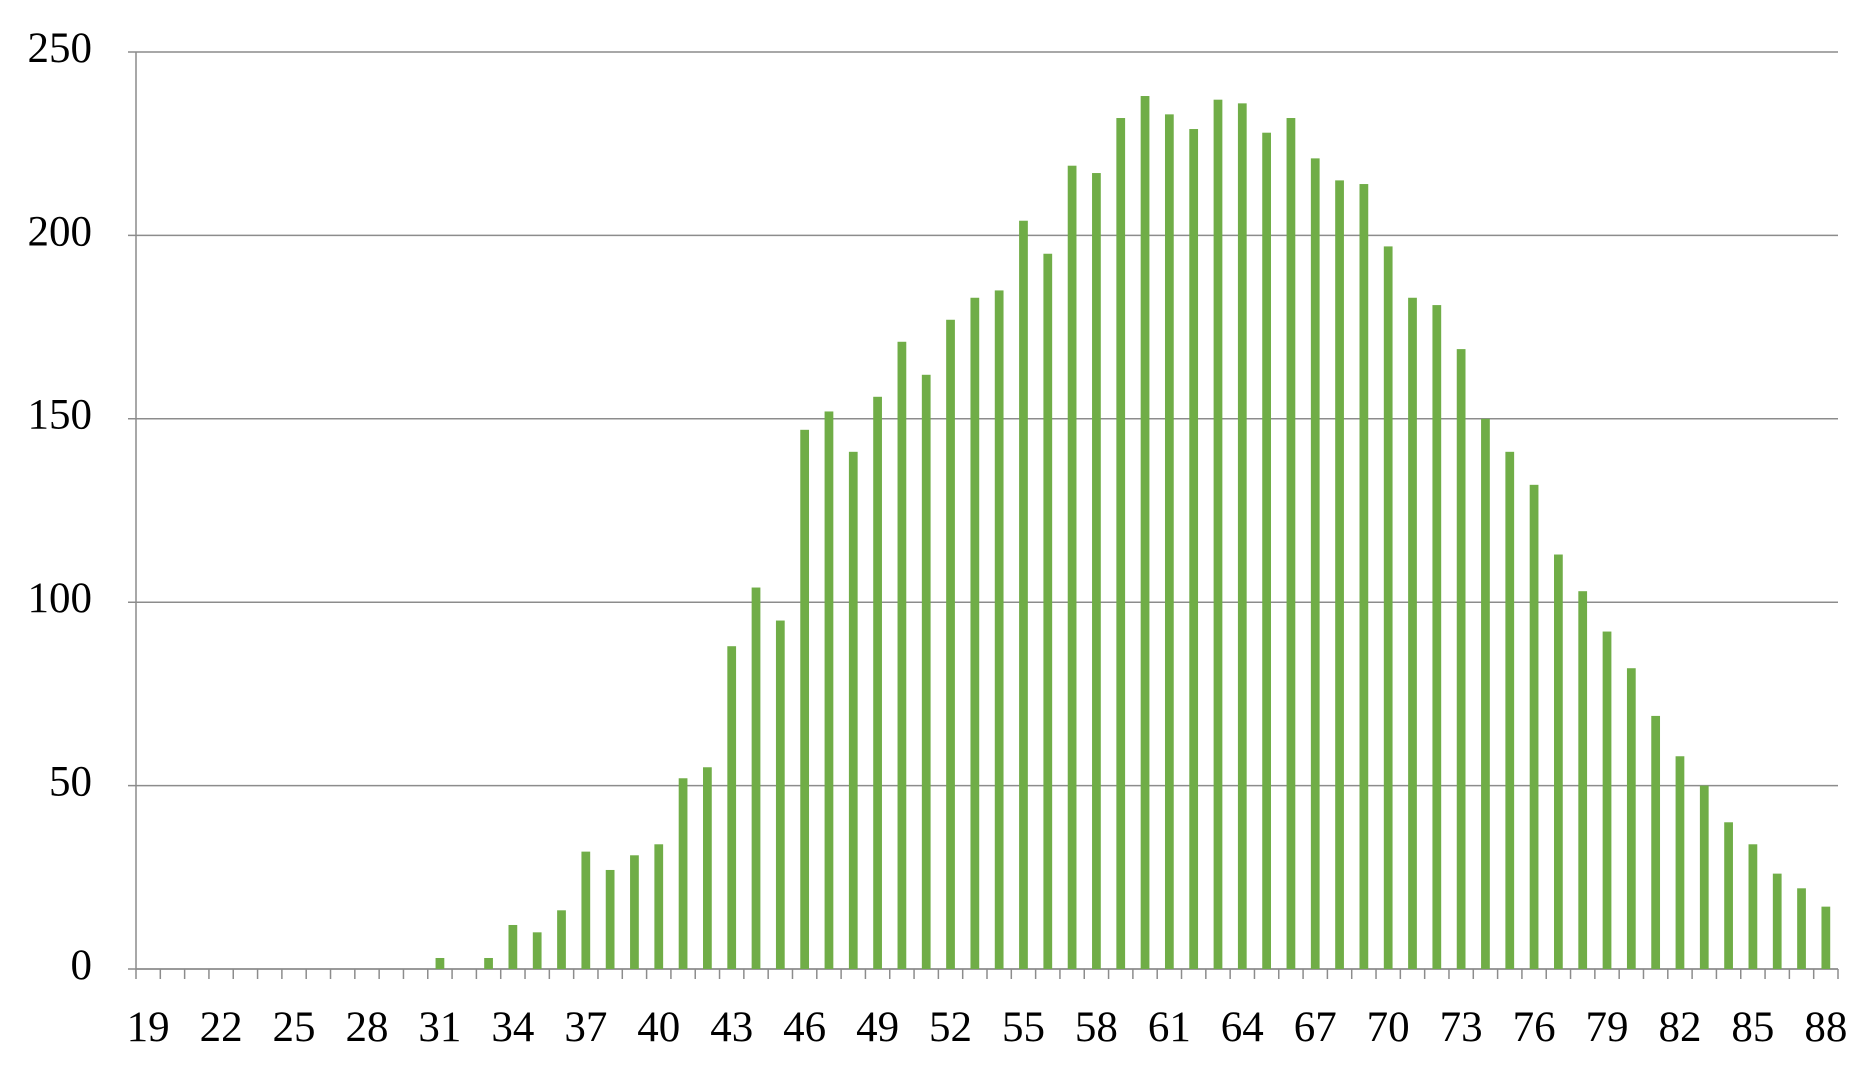 The width and height of the screenshot is (1874, 1075). Describe the element at coordinates (1023, 1027) in the screenshot. I see `x-tick-label: 55` at that location.